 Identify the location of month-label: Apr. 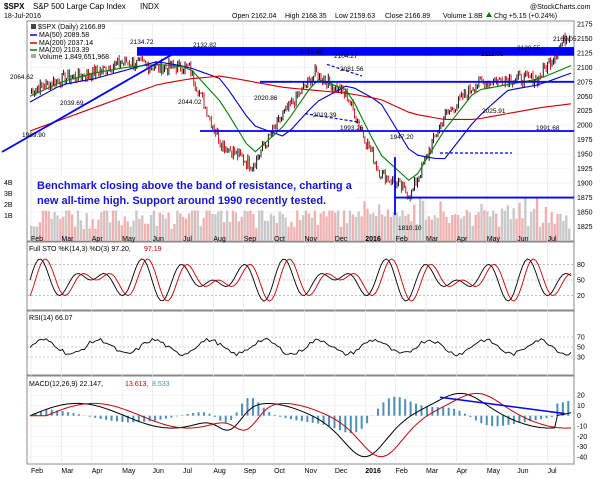
(462, 471).